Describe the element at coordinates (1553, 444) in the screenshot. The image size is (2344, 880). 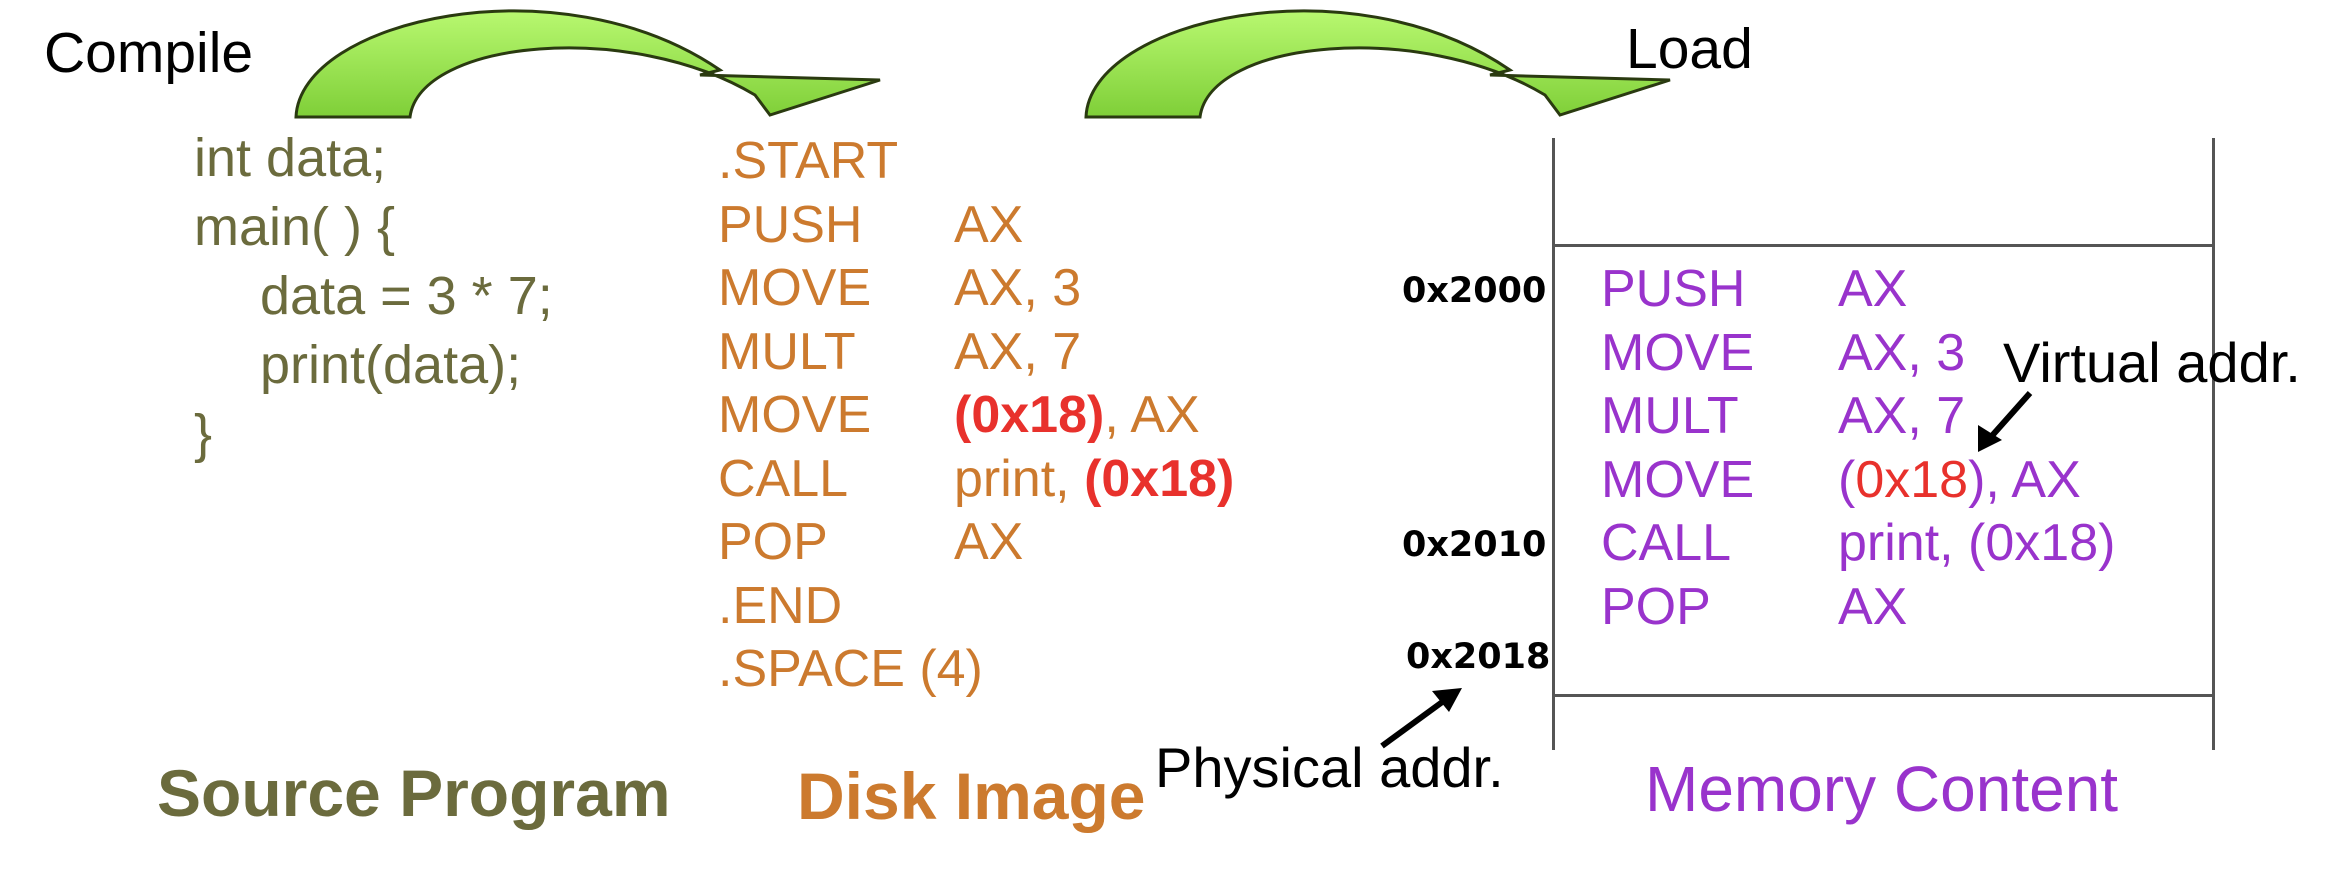
I see `memory-left-border` at that location.